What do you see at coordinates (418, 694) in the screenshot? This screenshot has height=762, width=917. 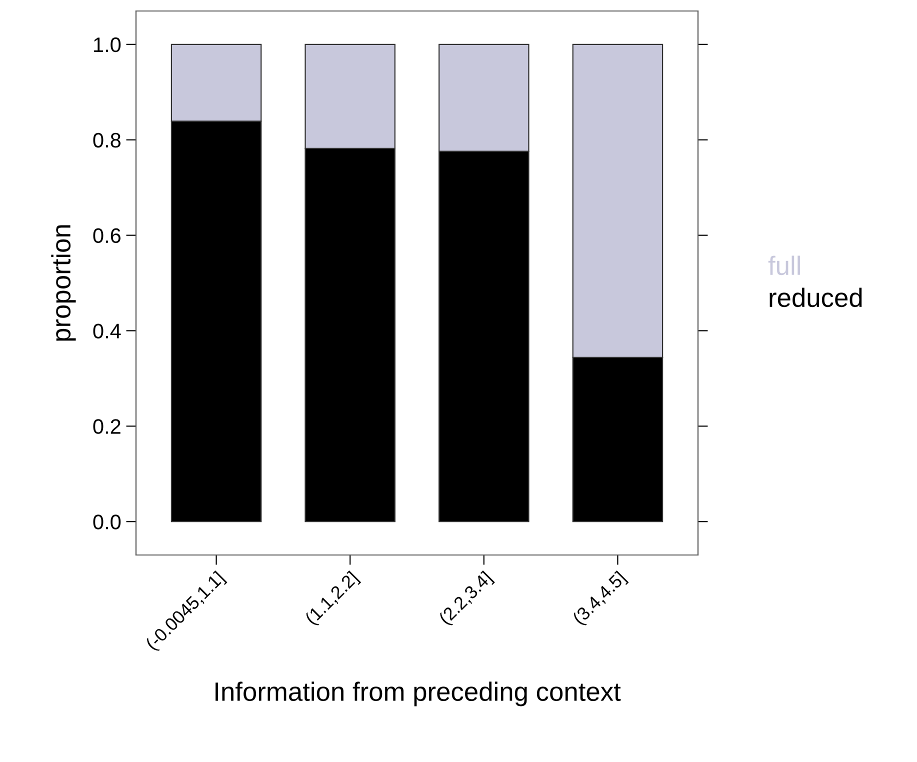 I see `x-axis-title: Information from preceding context` at bounding box center [418, 694].